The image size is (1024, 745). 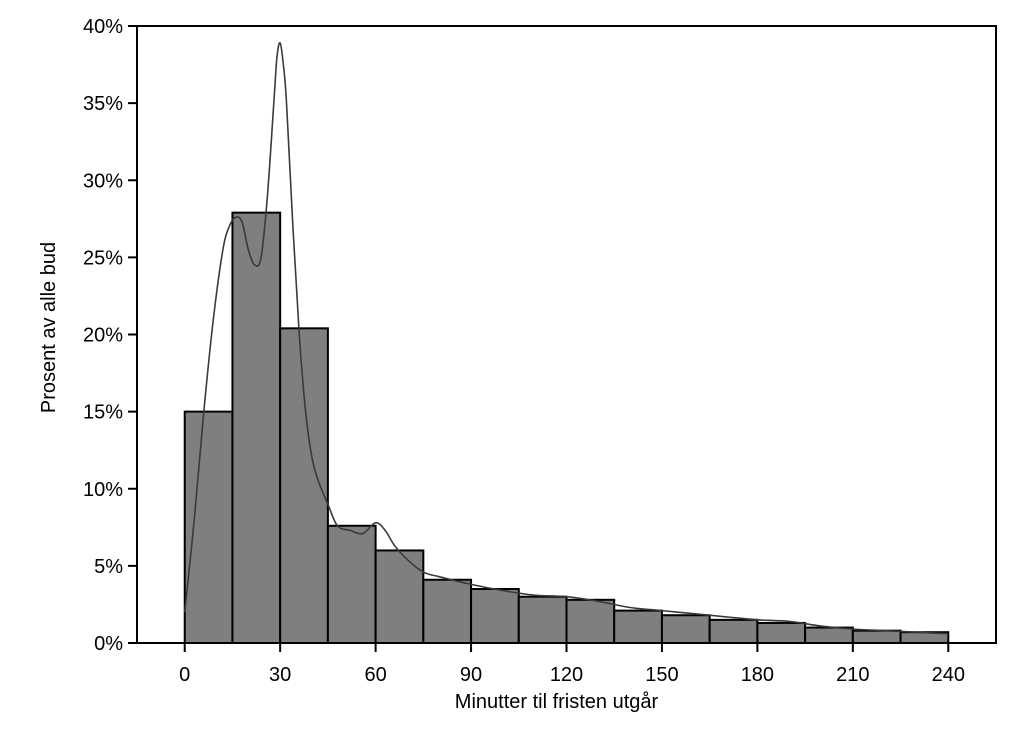 What do you see at coordinates (108, 644) in the screenshot?
I see `y-tick-label: 0%` at bounding box center [108, 644].